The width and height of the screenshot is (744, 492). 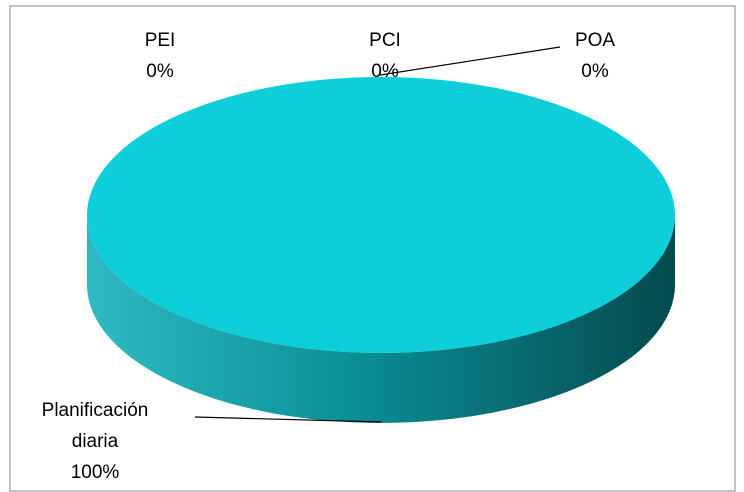 What do you see at coordinates (595, 56) in the screenshot?
I see `data-label: POA 0%` at bounding box center [595, 56].